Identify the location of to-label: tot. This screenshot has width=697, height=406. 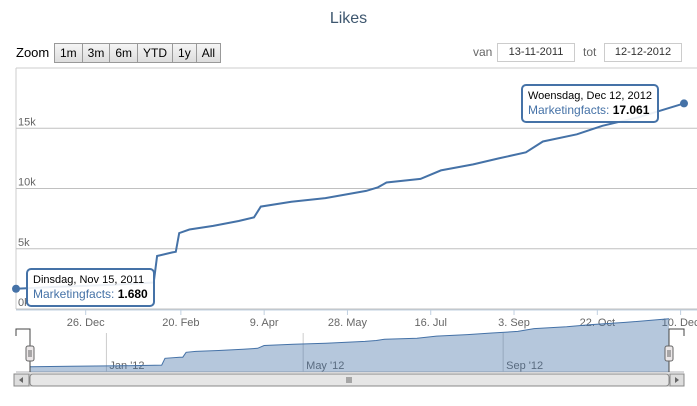
(590, 52).